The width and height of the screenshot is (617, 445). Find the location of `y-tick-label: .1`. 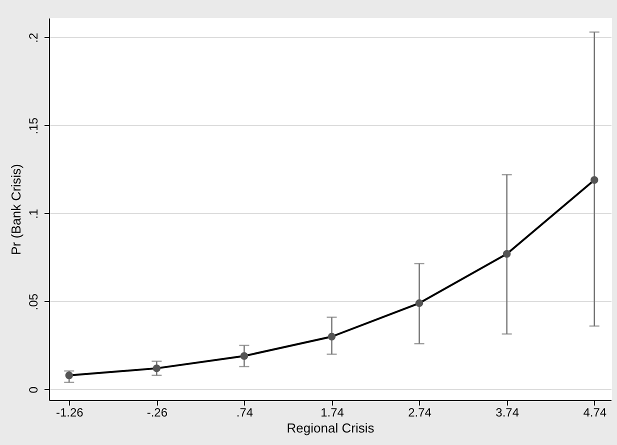

y-tick-label: .1 is located at coordinates (33, 213).